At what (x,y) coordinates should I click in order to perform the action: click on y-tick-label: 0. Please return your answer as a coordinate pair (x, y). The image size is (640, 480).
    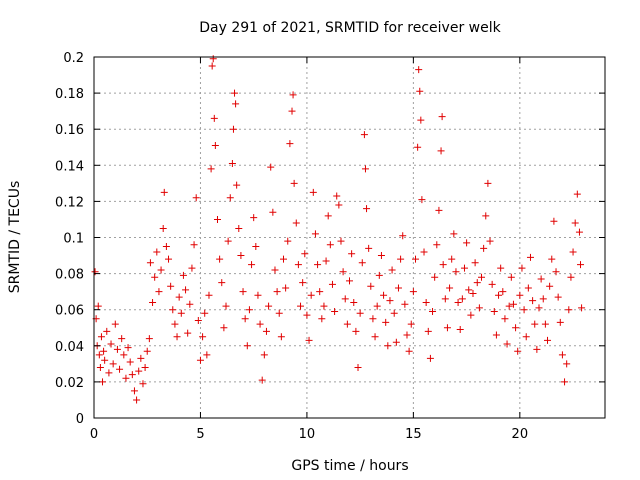
    Looking at the image, I should click on (80, 419).